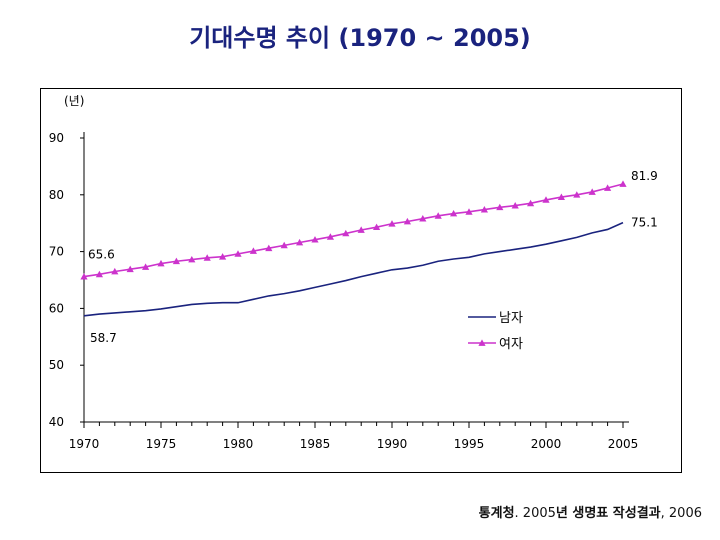 This screenshot has height=540, width=720. I want to click on x-tick-label: 1985, so click(315, 444).